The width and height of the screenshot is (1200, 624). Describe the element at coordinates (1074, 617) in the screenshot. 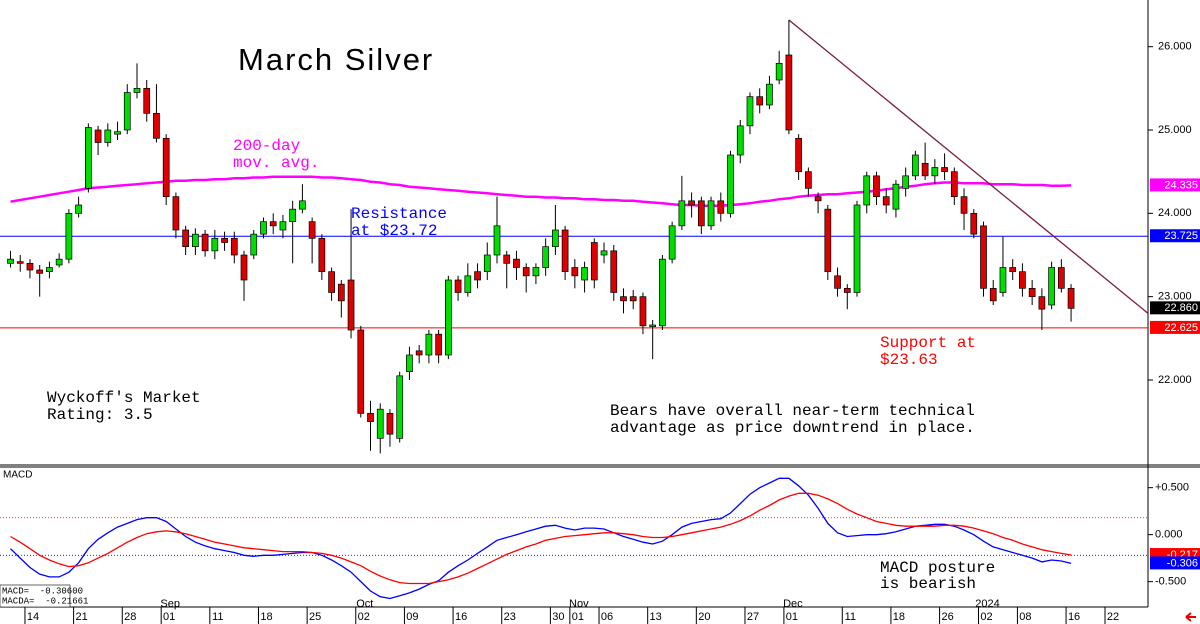

I see `x-tick-label: 16` at that location.